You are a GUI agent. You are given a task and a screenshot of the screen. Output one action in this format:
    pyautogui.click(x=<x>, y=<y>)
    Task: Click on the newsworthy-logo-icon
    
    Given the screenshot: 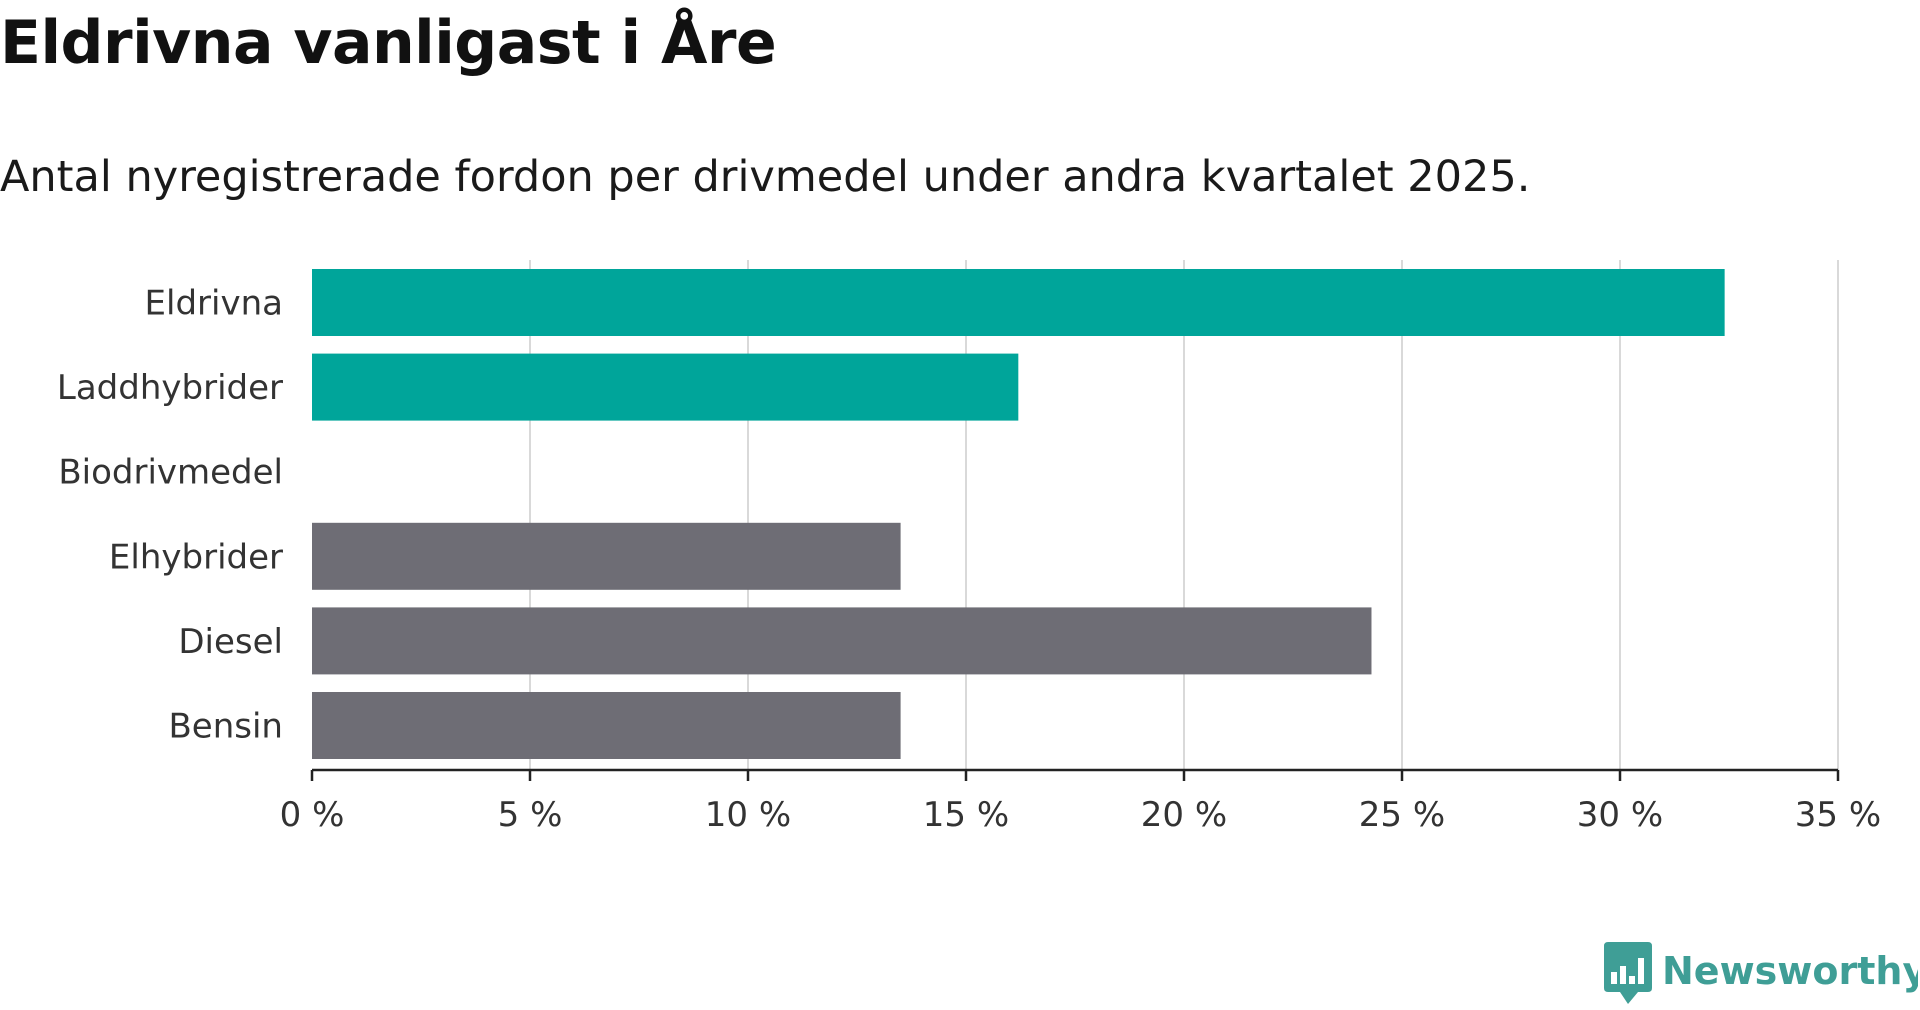 What is the action you would take?
    pyautogui.click(x=1628, y=973)
    